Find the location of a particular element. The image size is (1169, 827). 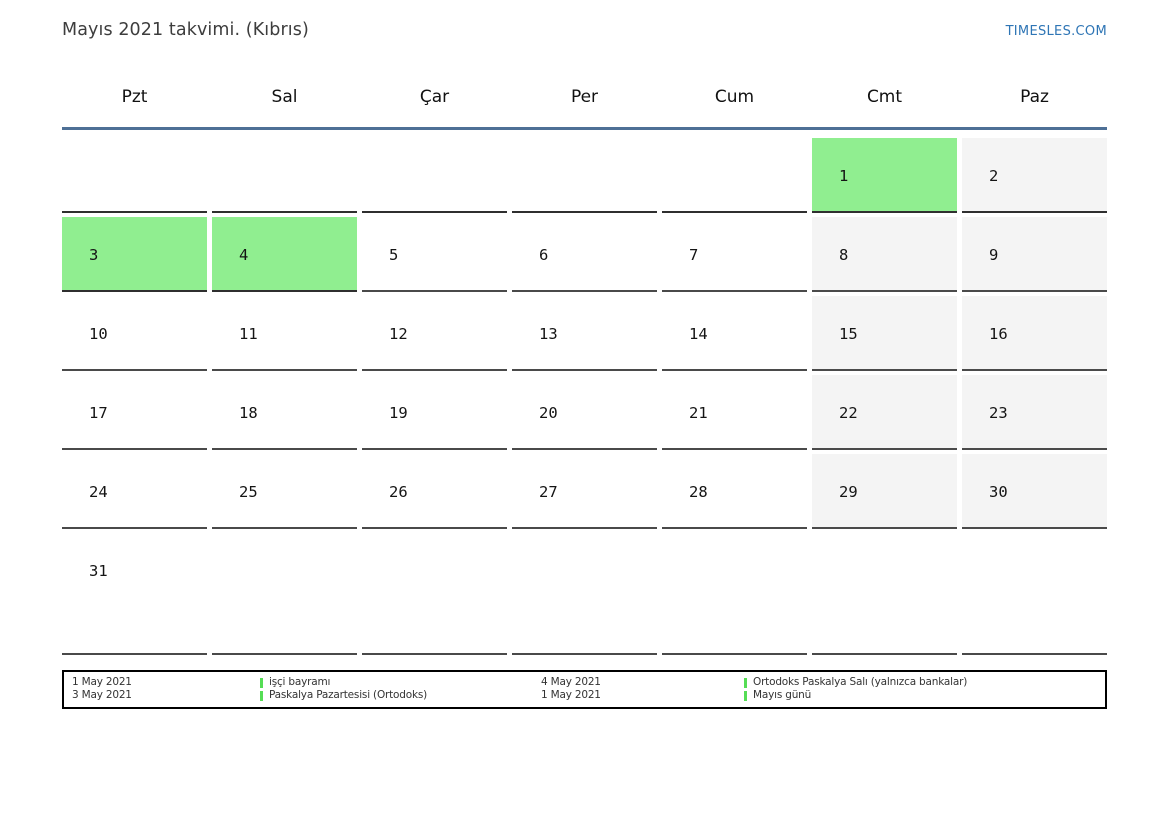

day-number: 17 is located at coordinates (98, 413).